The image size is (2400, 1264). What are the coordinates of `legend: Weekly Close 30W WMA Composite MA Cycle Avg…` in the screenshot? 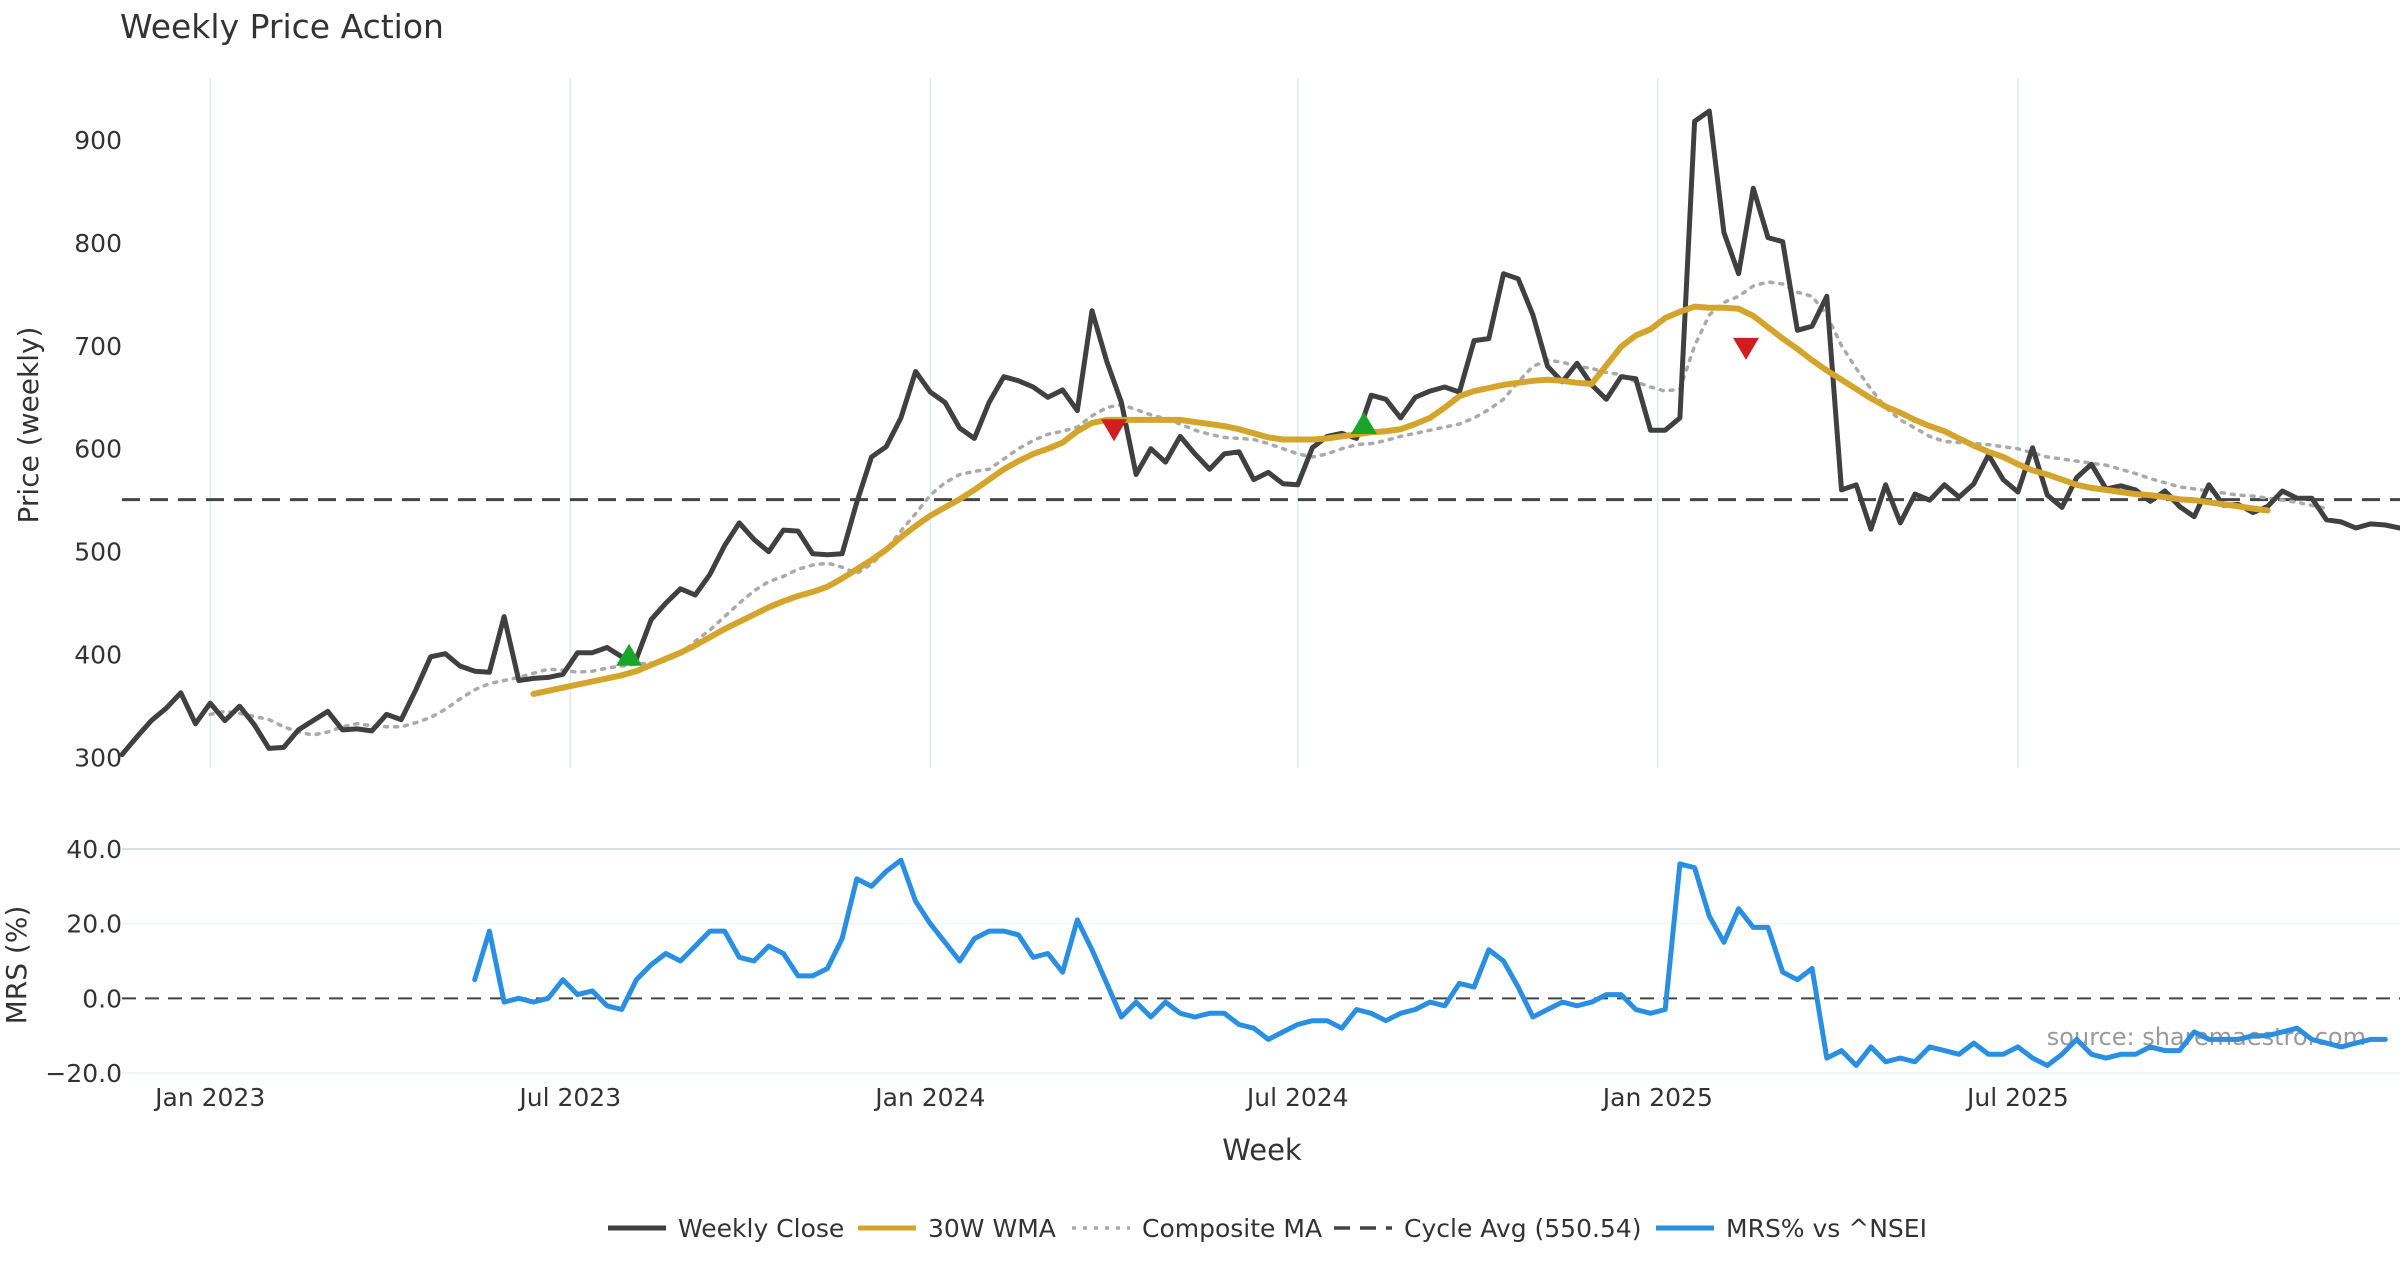 It's located at (1267, 1228).